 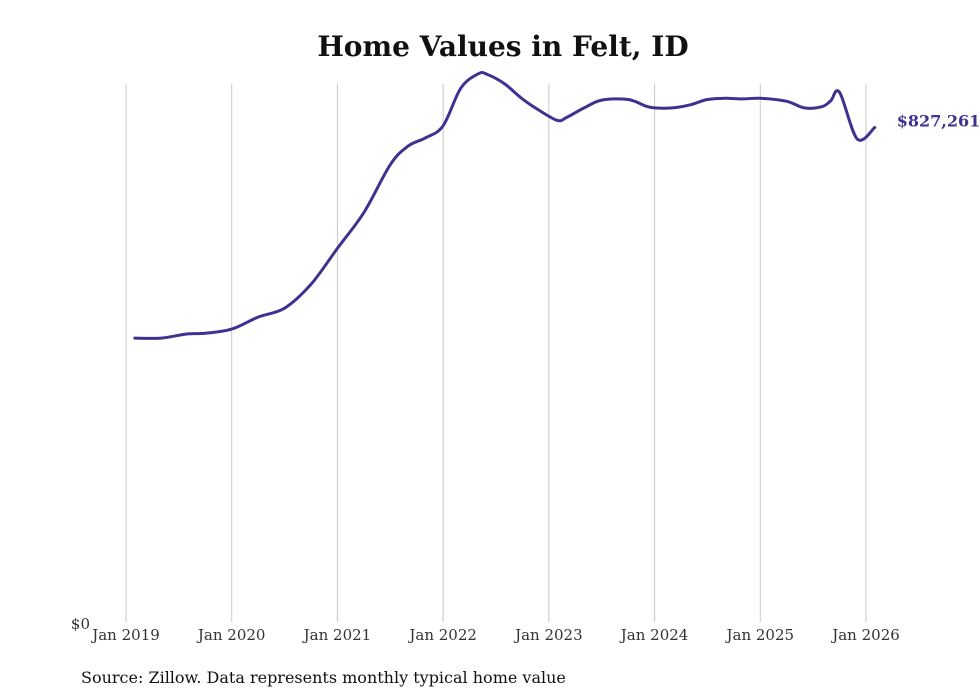 What do you see at coordinates (760, 635) in the screenshot?
I see `x-tick-label: Jan 2025` at bounding box center [760, 635].